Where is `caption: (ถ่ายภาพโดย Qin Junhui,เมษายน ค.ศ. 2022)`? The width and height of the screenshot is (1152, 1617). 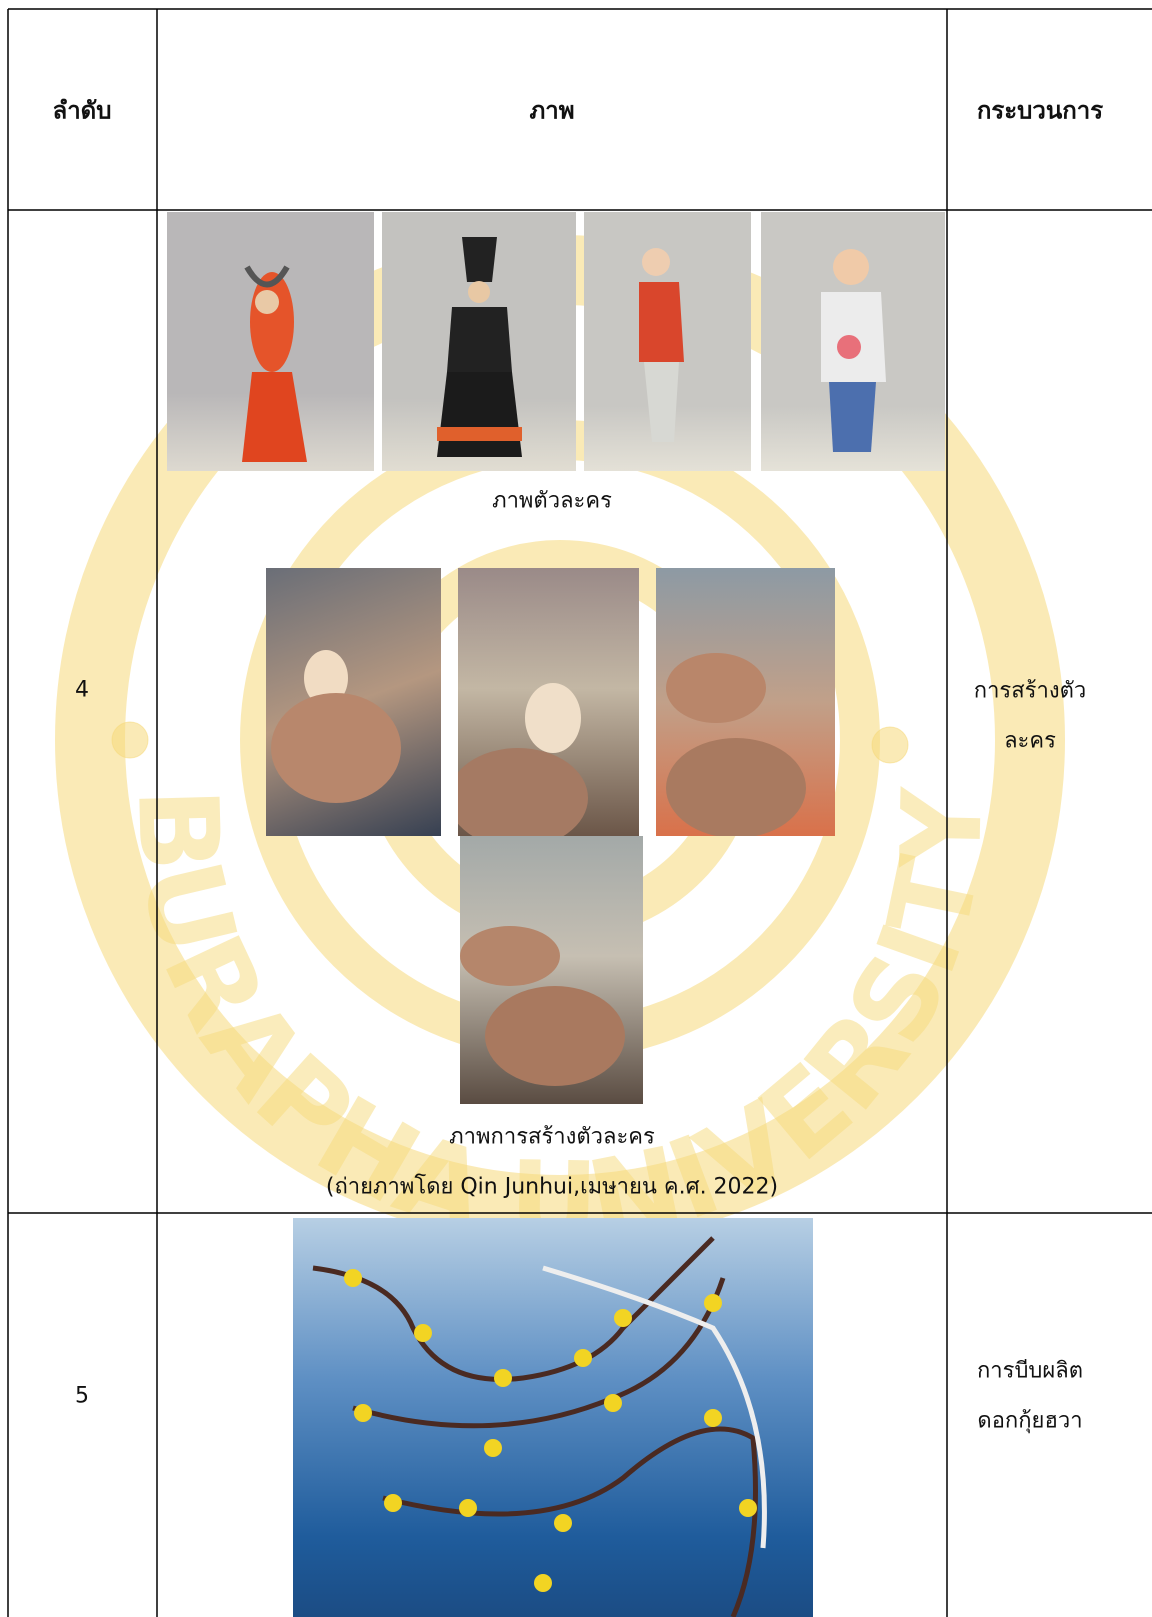
caption: (ถ่ายภาพโดย Qin Junhui,เมษายน ค.ศ. 2022) is located at coordinates (552, 1187).